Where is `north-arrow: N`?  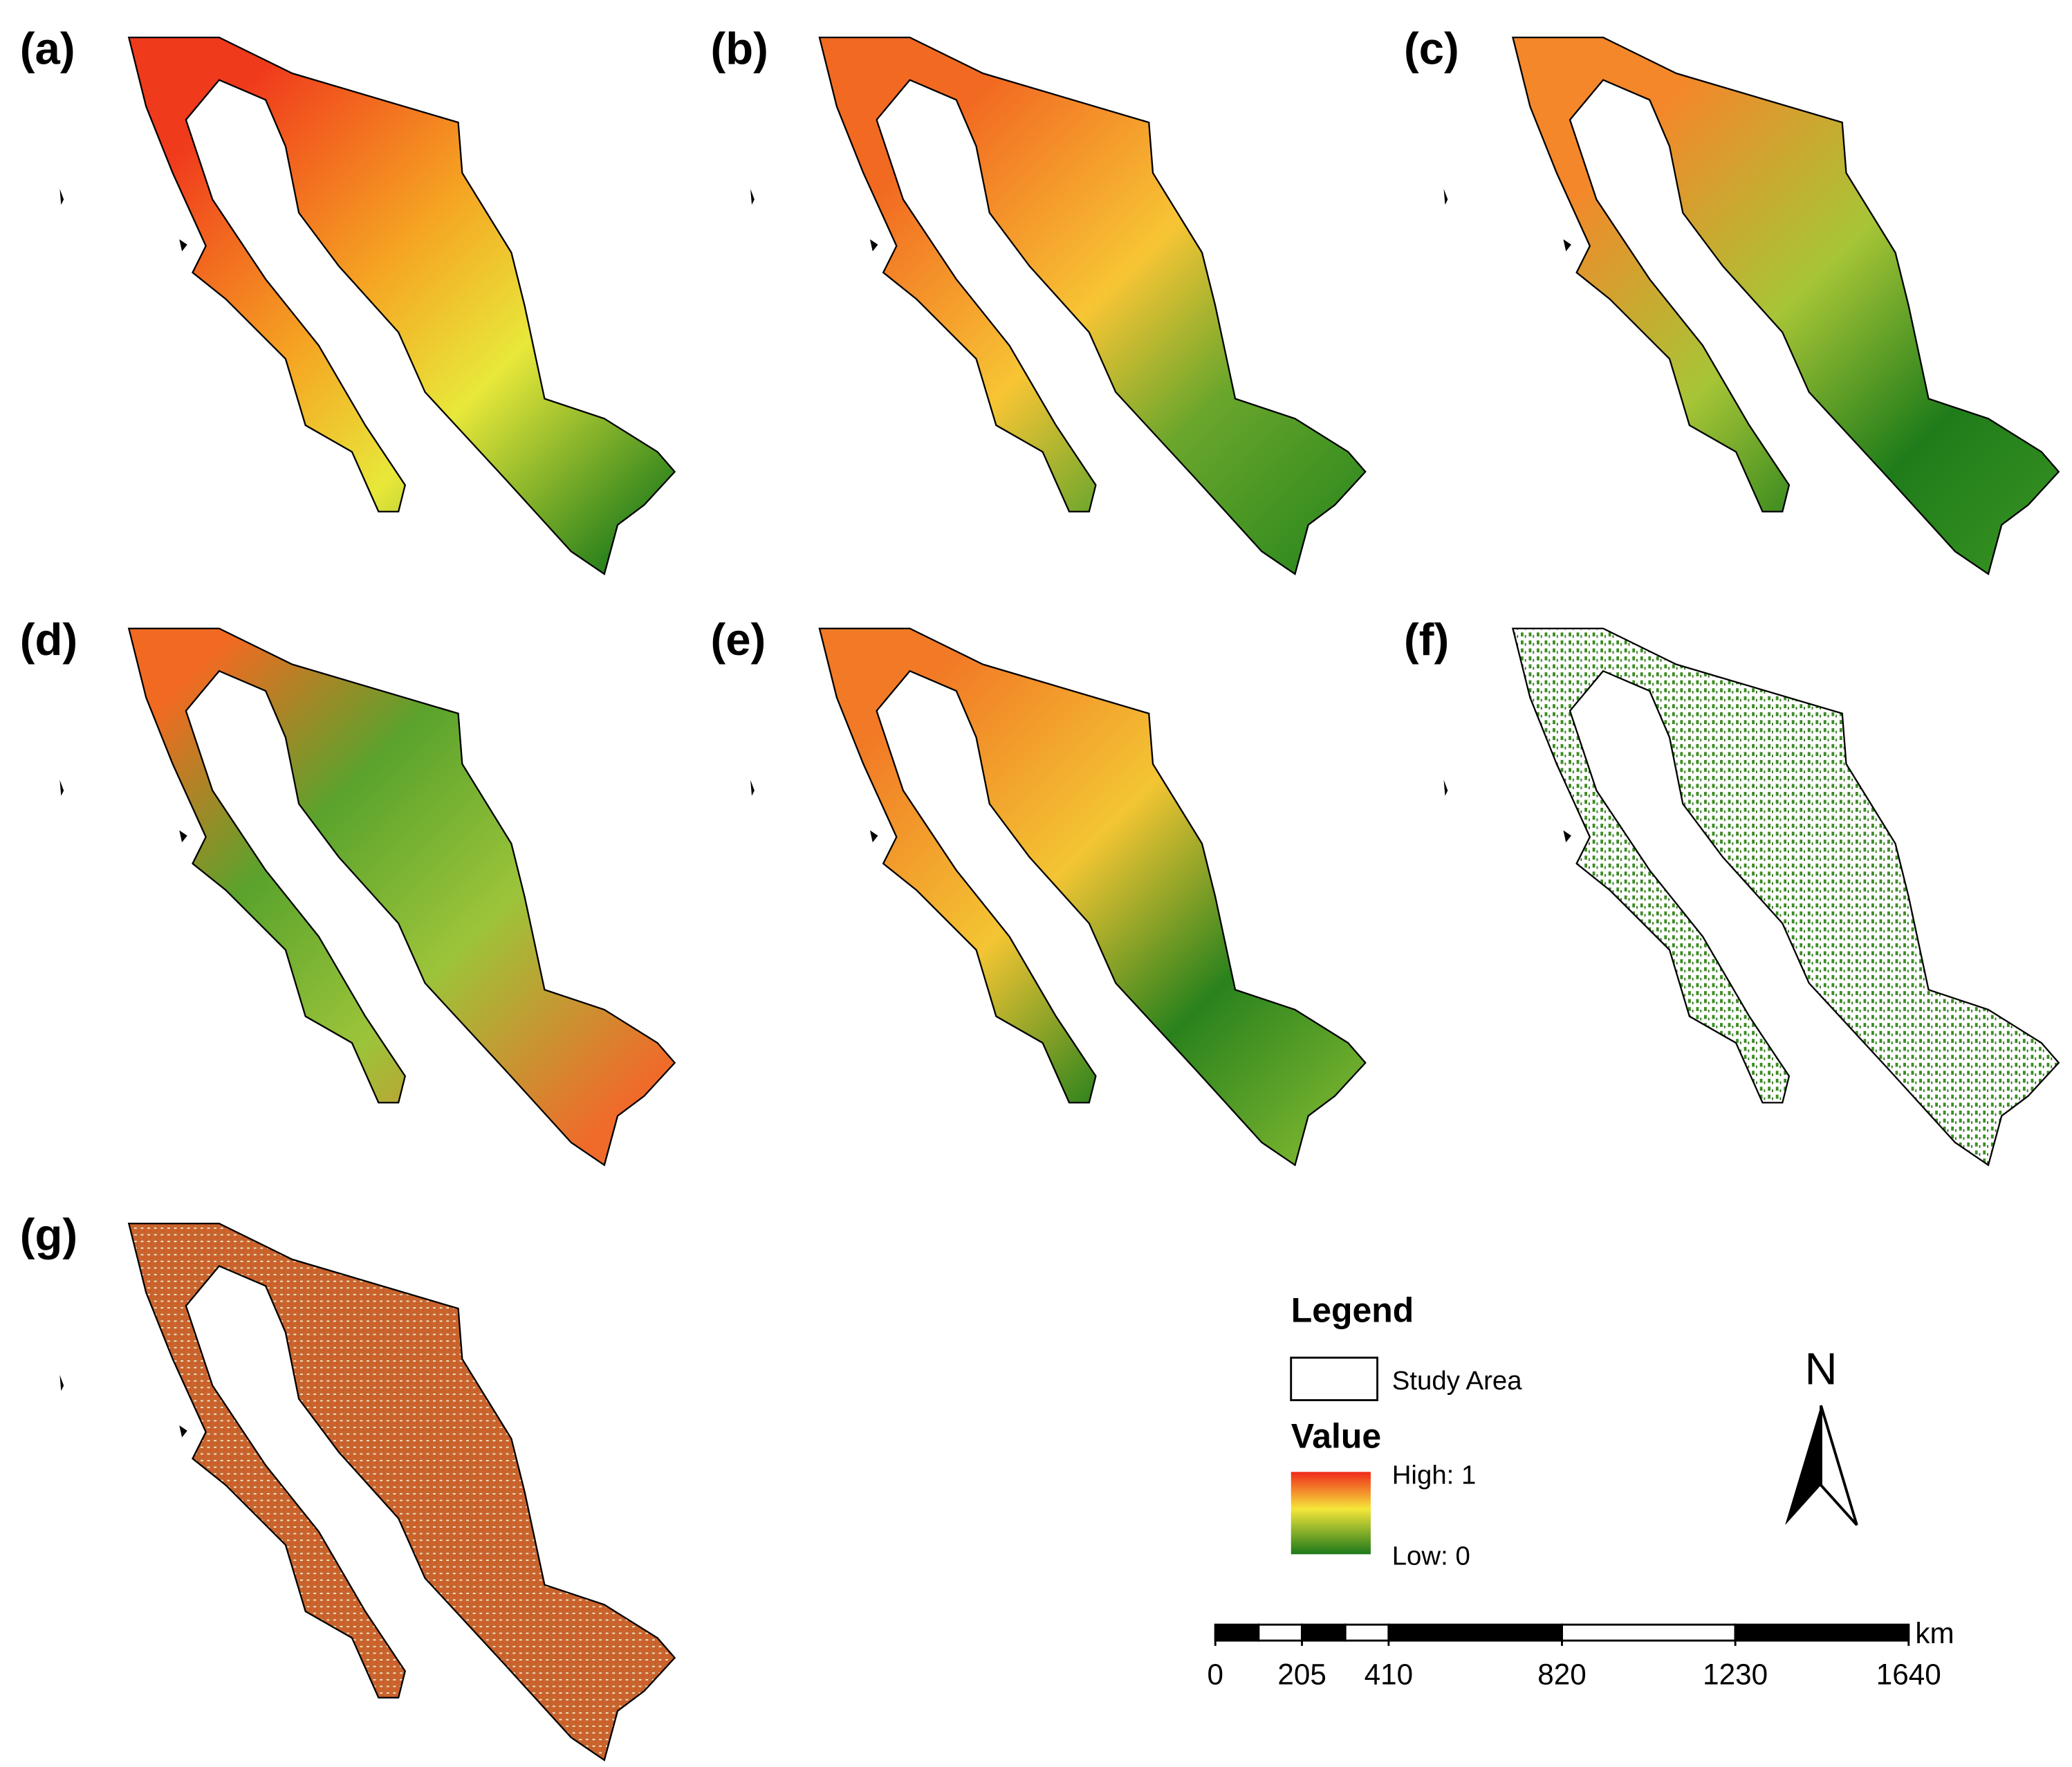
north-arrow: N is located at coordinates (1822, 1435).